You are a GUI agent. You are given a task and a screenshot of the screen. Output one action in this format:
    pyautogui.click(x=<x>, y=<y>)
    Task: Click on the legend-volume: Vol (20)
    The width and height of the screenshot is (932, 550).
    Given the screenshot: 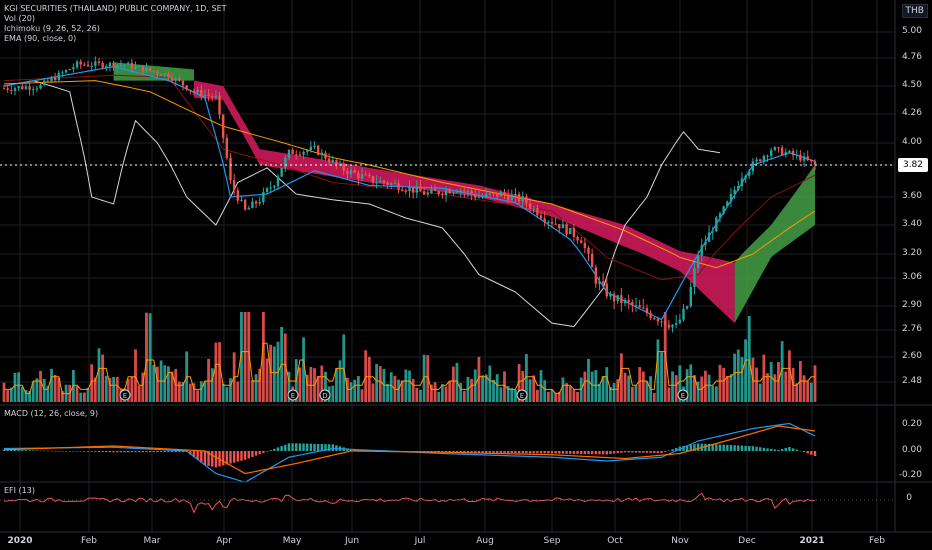 What is the action you would take?
    pyautogui.click(x=19, y=18)
    